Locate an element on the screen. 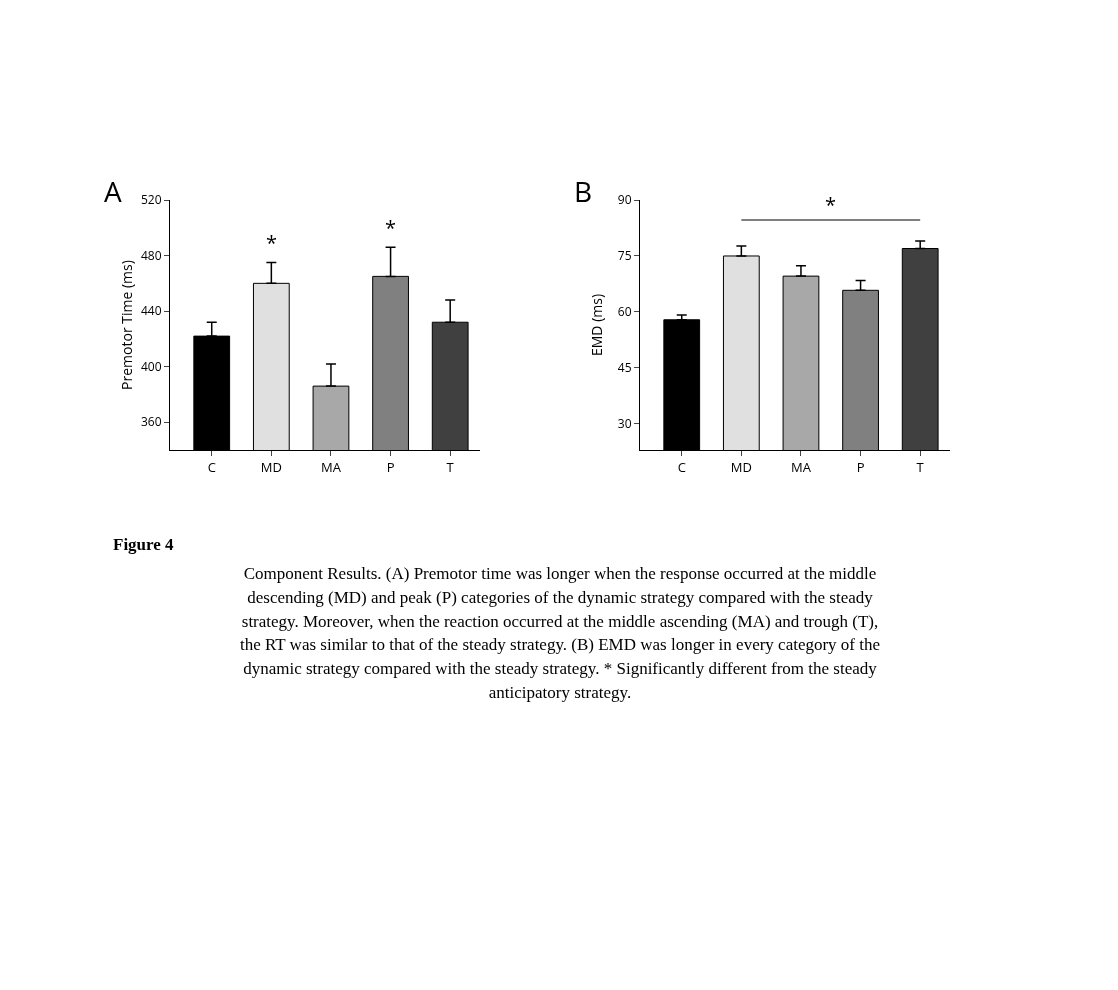  y-axis-title: EMD (ms) is located at coordinates (596, 325).